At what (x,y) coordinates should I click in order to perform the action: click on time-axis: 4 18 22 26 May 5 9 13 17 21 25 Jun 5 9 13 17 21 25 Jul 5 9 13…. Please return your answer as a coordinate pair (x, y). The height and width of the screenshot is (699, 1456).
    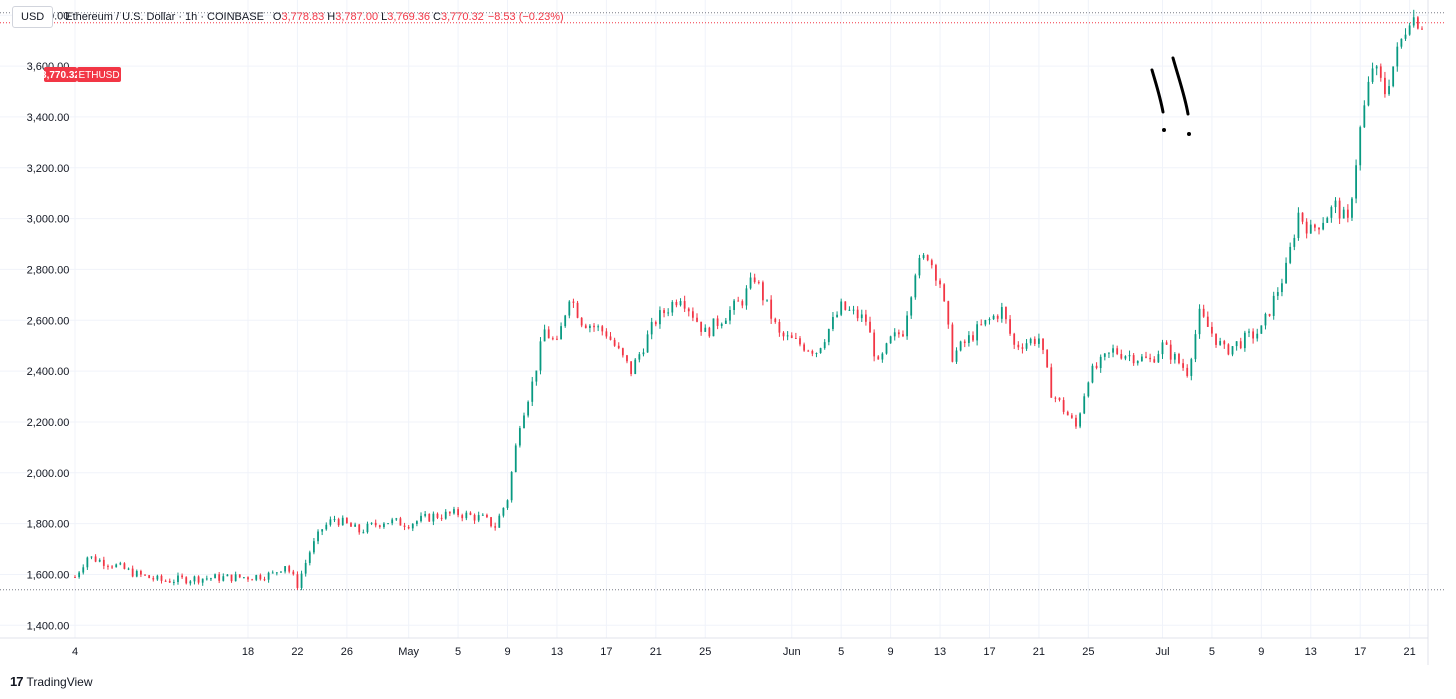
    Looking at the image, I should click on (744, 652).